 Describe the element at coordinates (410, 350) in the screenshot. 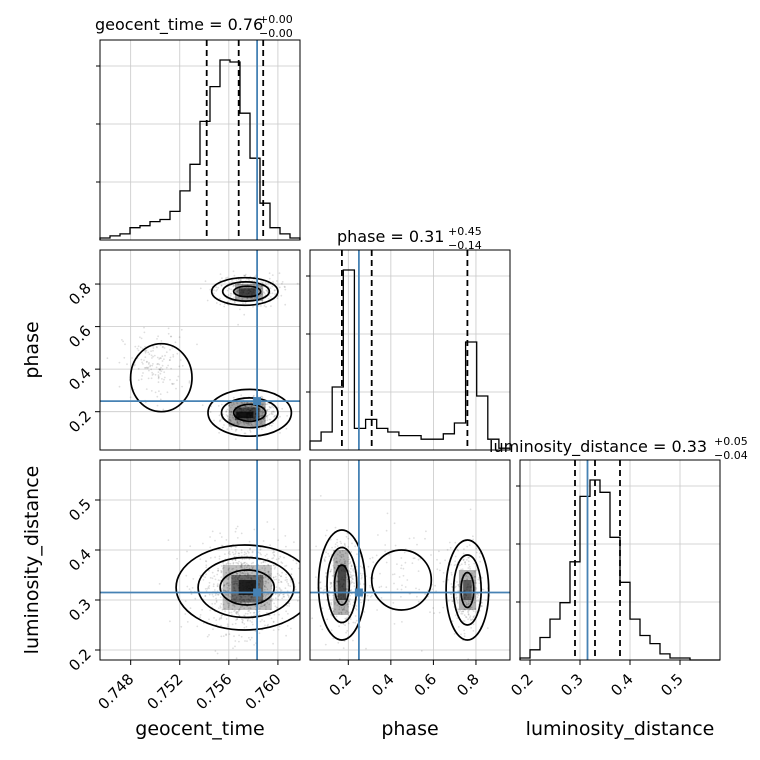

I see `panel-frame-phase` at that location.